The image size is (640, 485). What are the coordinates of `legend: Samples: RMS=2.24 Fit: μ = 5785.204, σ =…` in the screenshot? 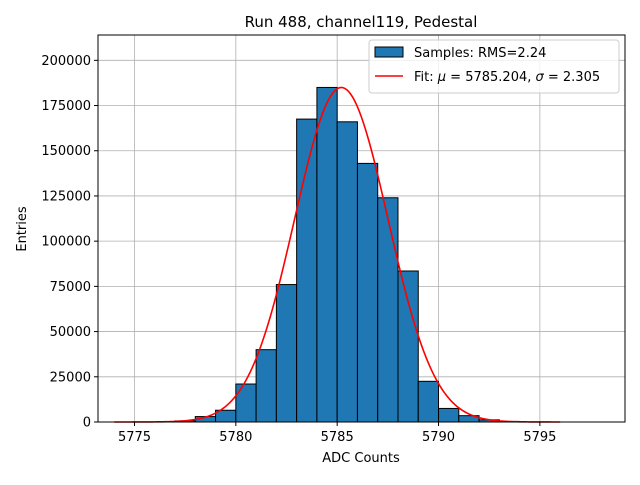 It's located at (494, 66).